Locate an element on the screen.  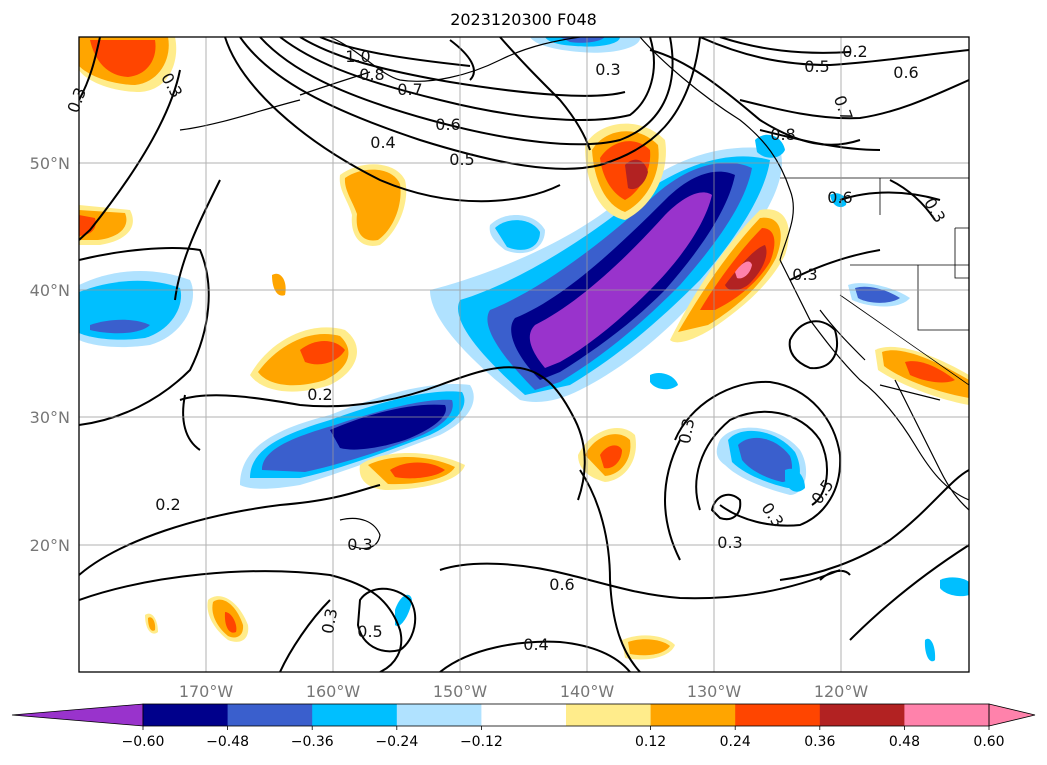
colorbar-frame is located at coordinates (566, 715).